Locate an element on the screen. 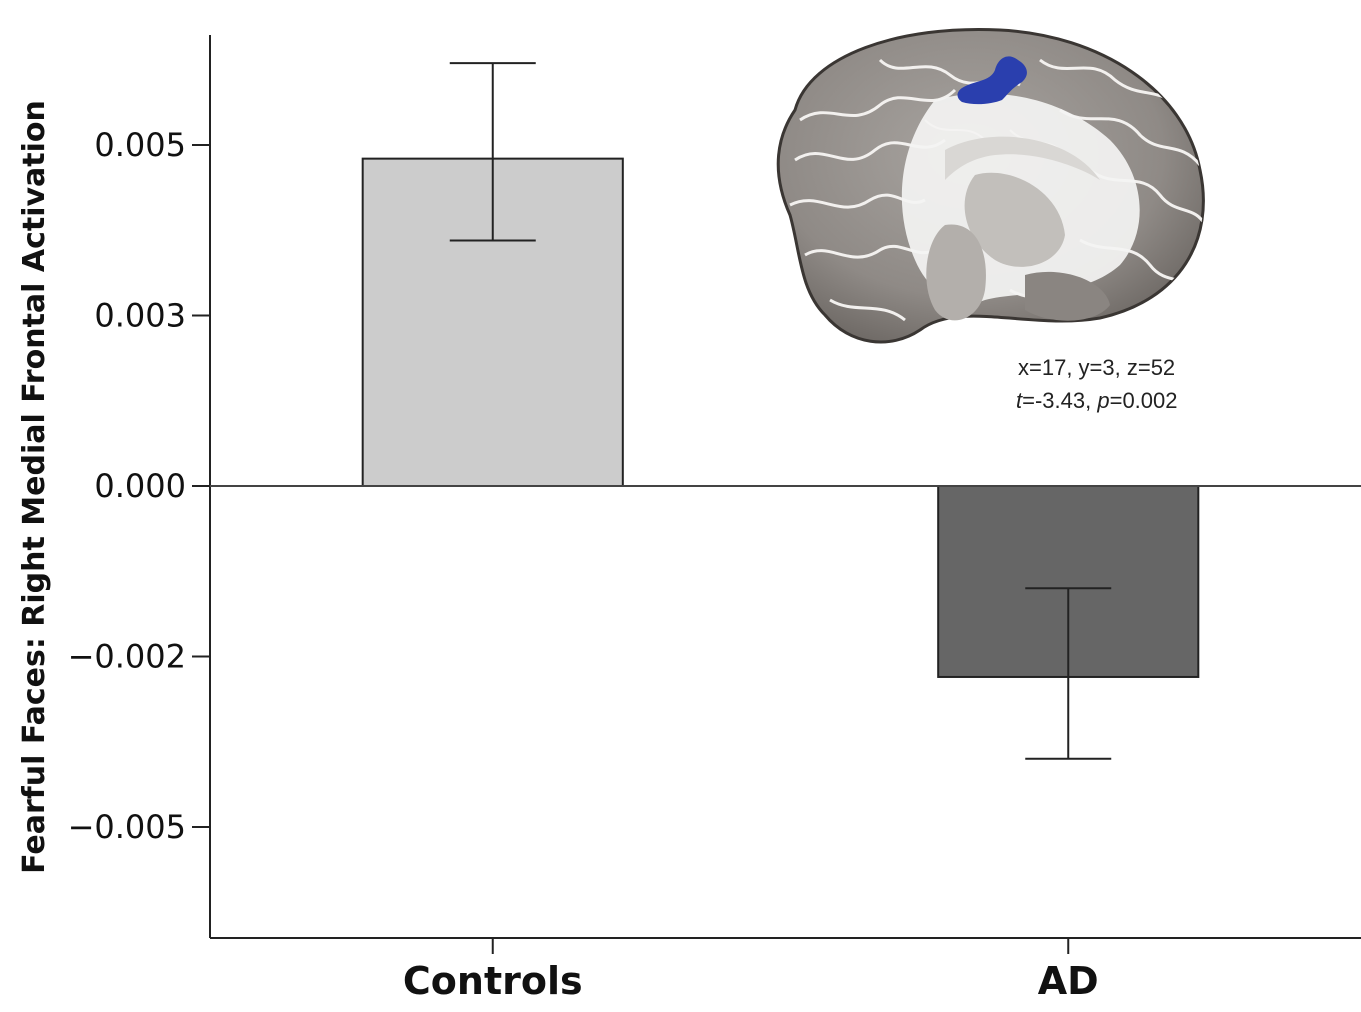 This screenshot has width=1361, height=1012. y-tick-label: 0.000 is located at coordinates (140, 486).